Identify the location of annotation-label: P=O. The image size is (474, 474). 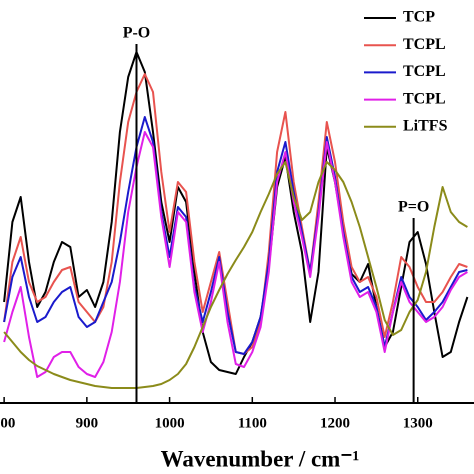
(413, 207).